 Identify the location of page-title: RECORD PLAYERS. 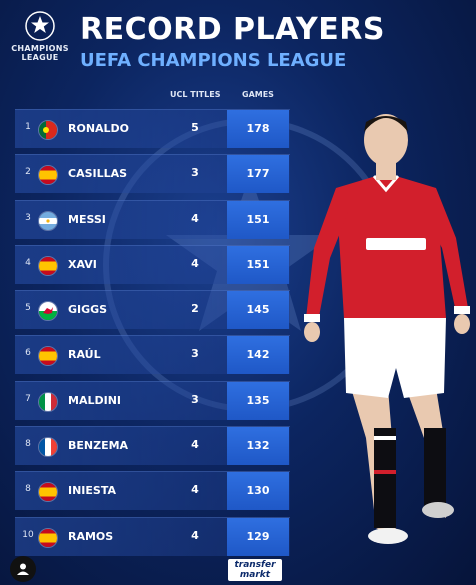
(232, 29).